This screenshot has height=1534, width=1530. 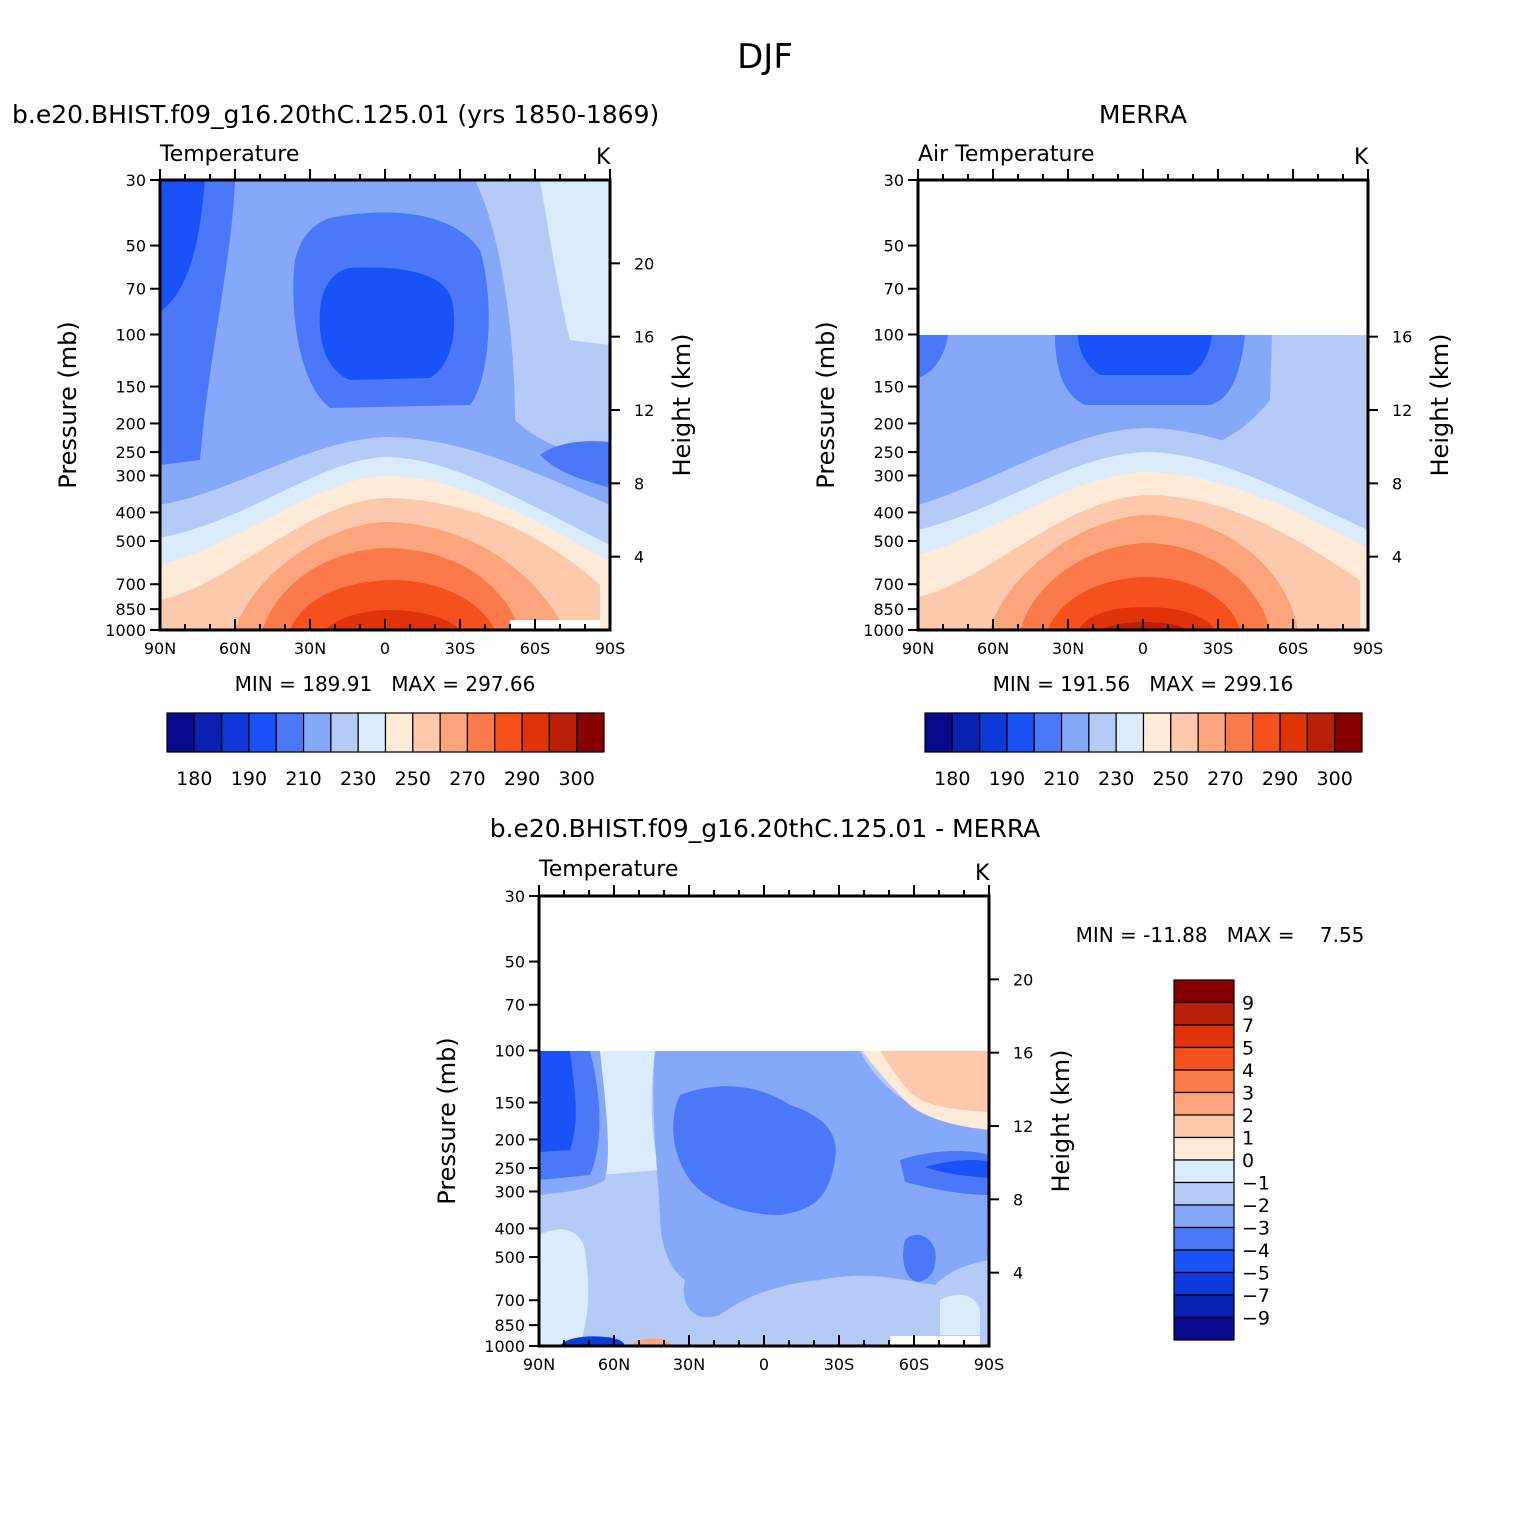 What do you see at coordinates (888, 609) in the screenshot?
I see `y-tick-label: 850` at bounding box center [888, 609].